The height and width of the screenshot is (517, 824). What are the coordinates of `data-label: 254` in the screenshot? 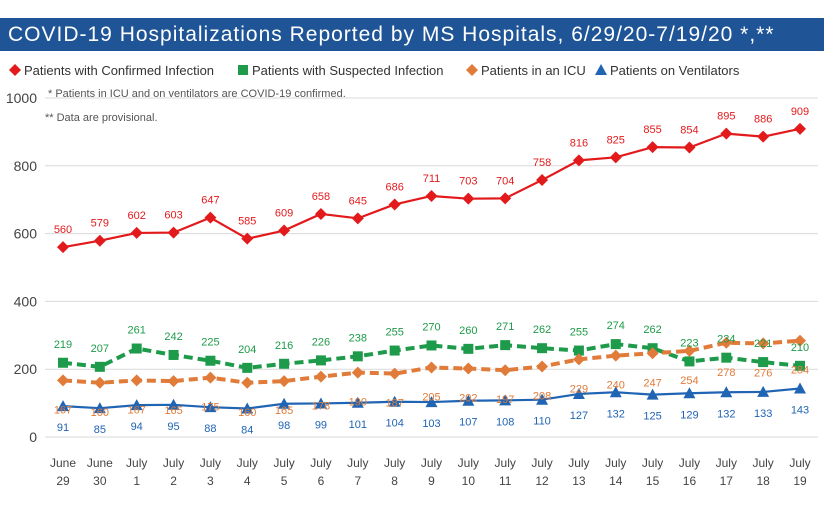 It's located at (689, 381).